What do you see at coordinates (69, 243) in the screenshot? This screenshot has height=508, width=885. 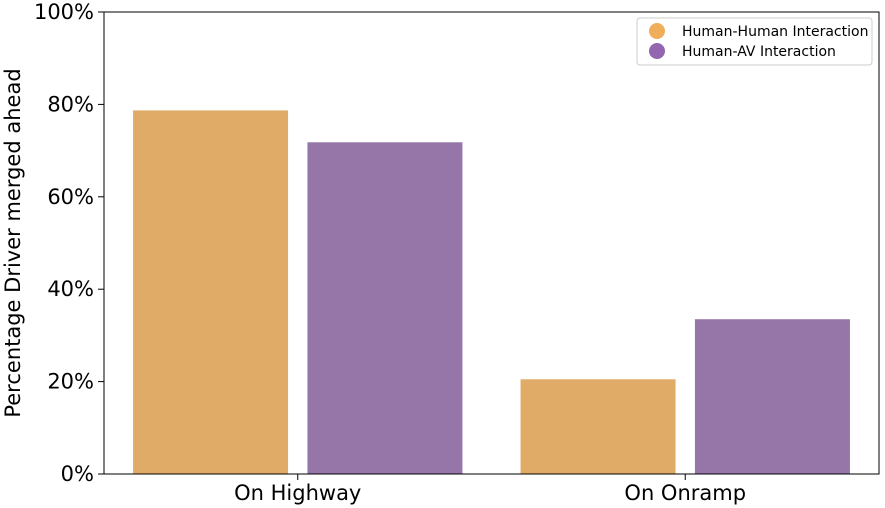 I see `y-axis: 0% 20% 40% 60% 80% 100%` at bounding box center [69, 243].